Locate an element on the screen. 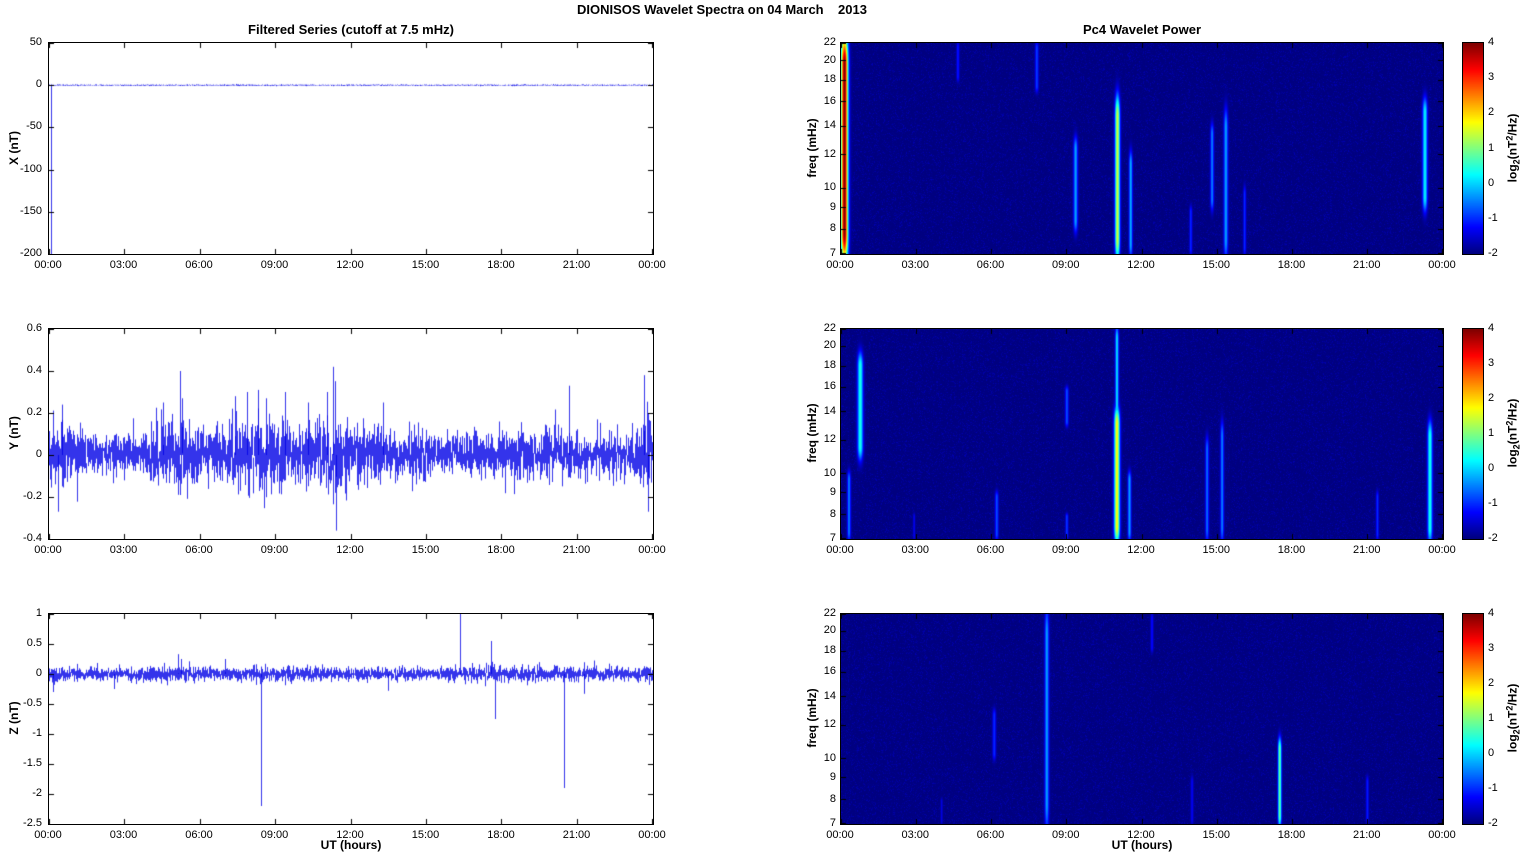  y-axis-label-spec-z: freq (mHz) is located at coordinates (812, 718).